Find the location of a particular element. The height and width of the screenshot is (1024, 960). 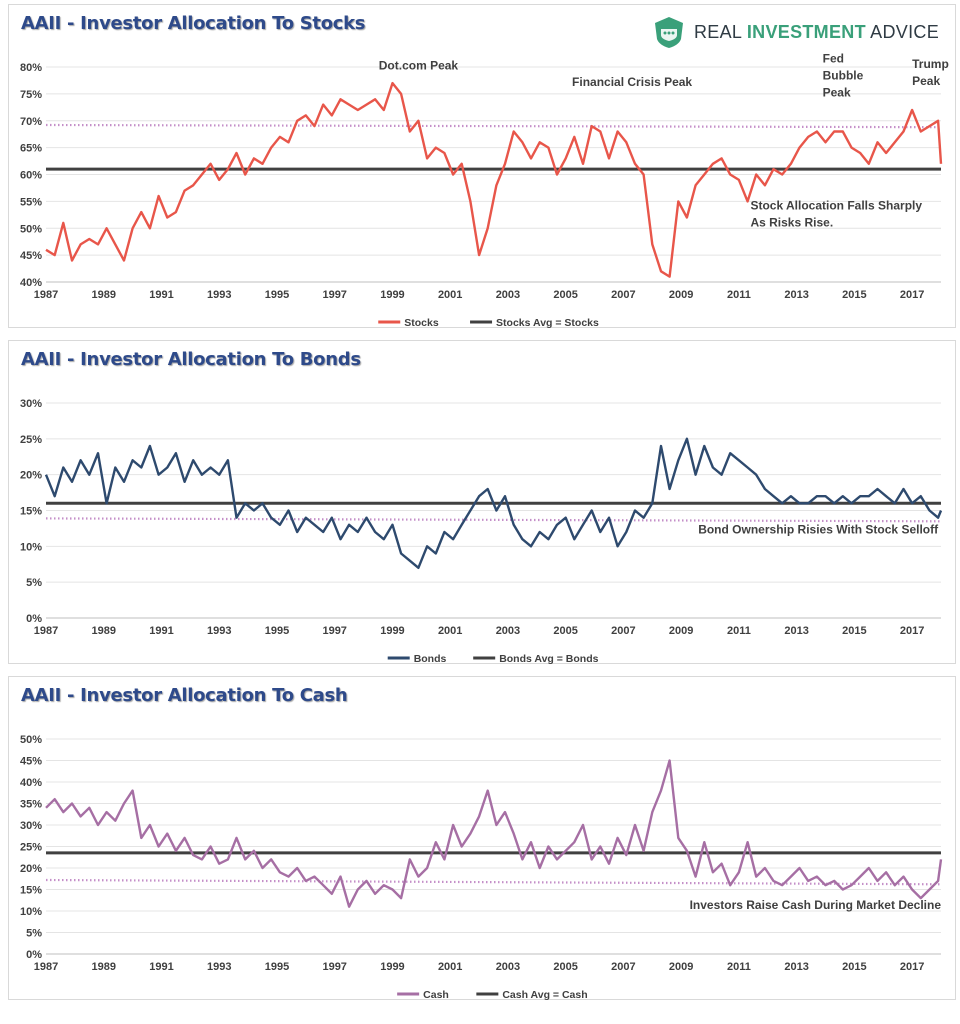

stocks-y-tick-label: 45% is located at coordinates (31, 256).